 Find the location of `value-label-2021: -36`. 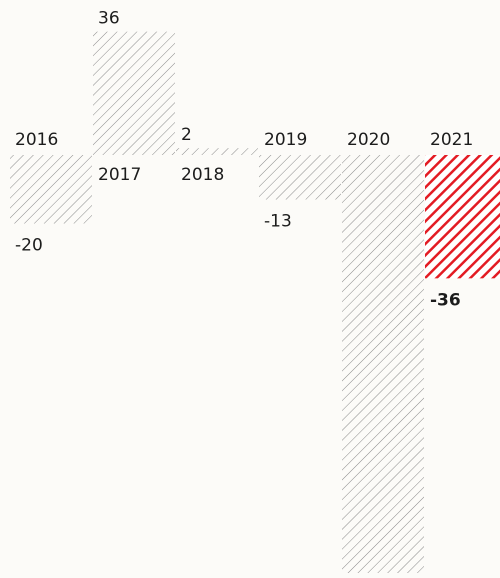

value-label-2021: -36 is located at coordinates (445, 300).